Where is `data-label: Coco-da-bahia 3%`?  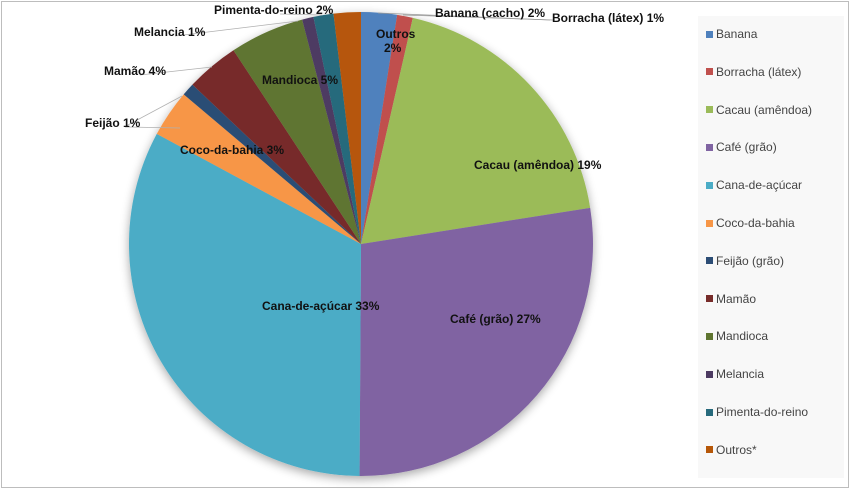
data-label: Coco-da-bahia 3% is located at coordinates (232, 150).